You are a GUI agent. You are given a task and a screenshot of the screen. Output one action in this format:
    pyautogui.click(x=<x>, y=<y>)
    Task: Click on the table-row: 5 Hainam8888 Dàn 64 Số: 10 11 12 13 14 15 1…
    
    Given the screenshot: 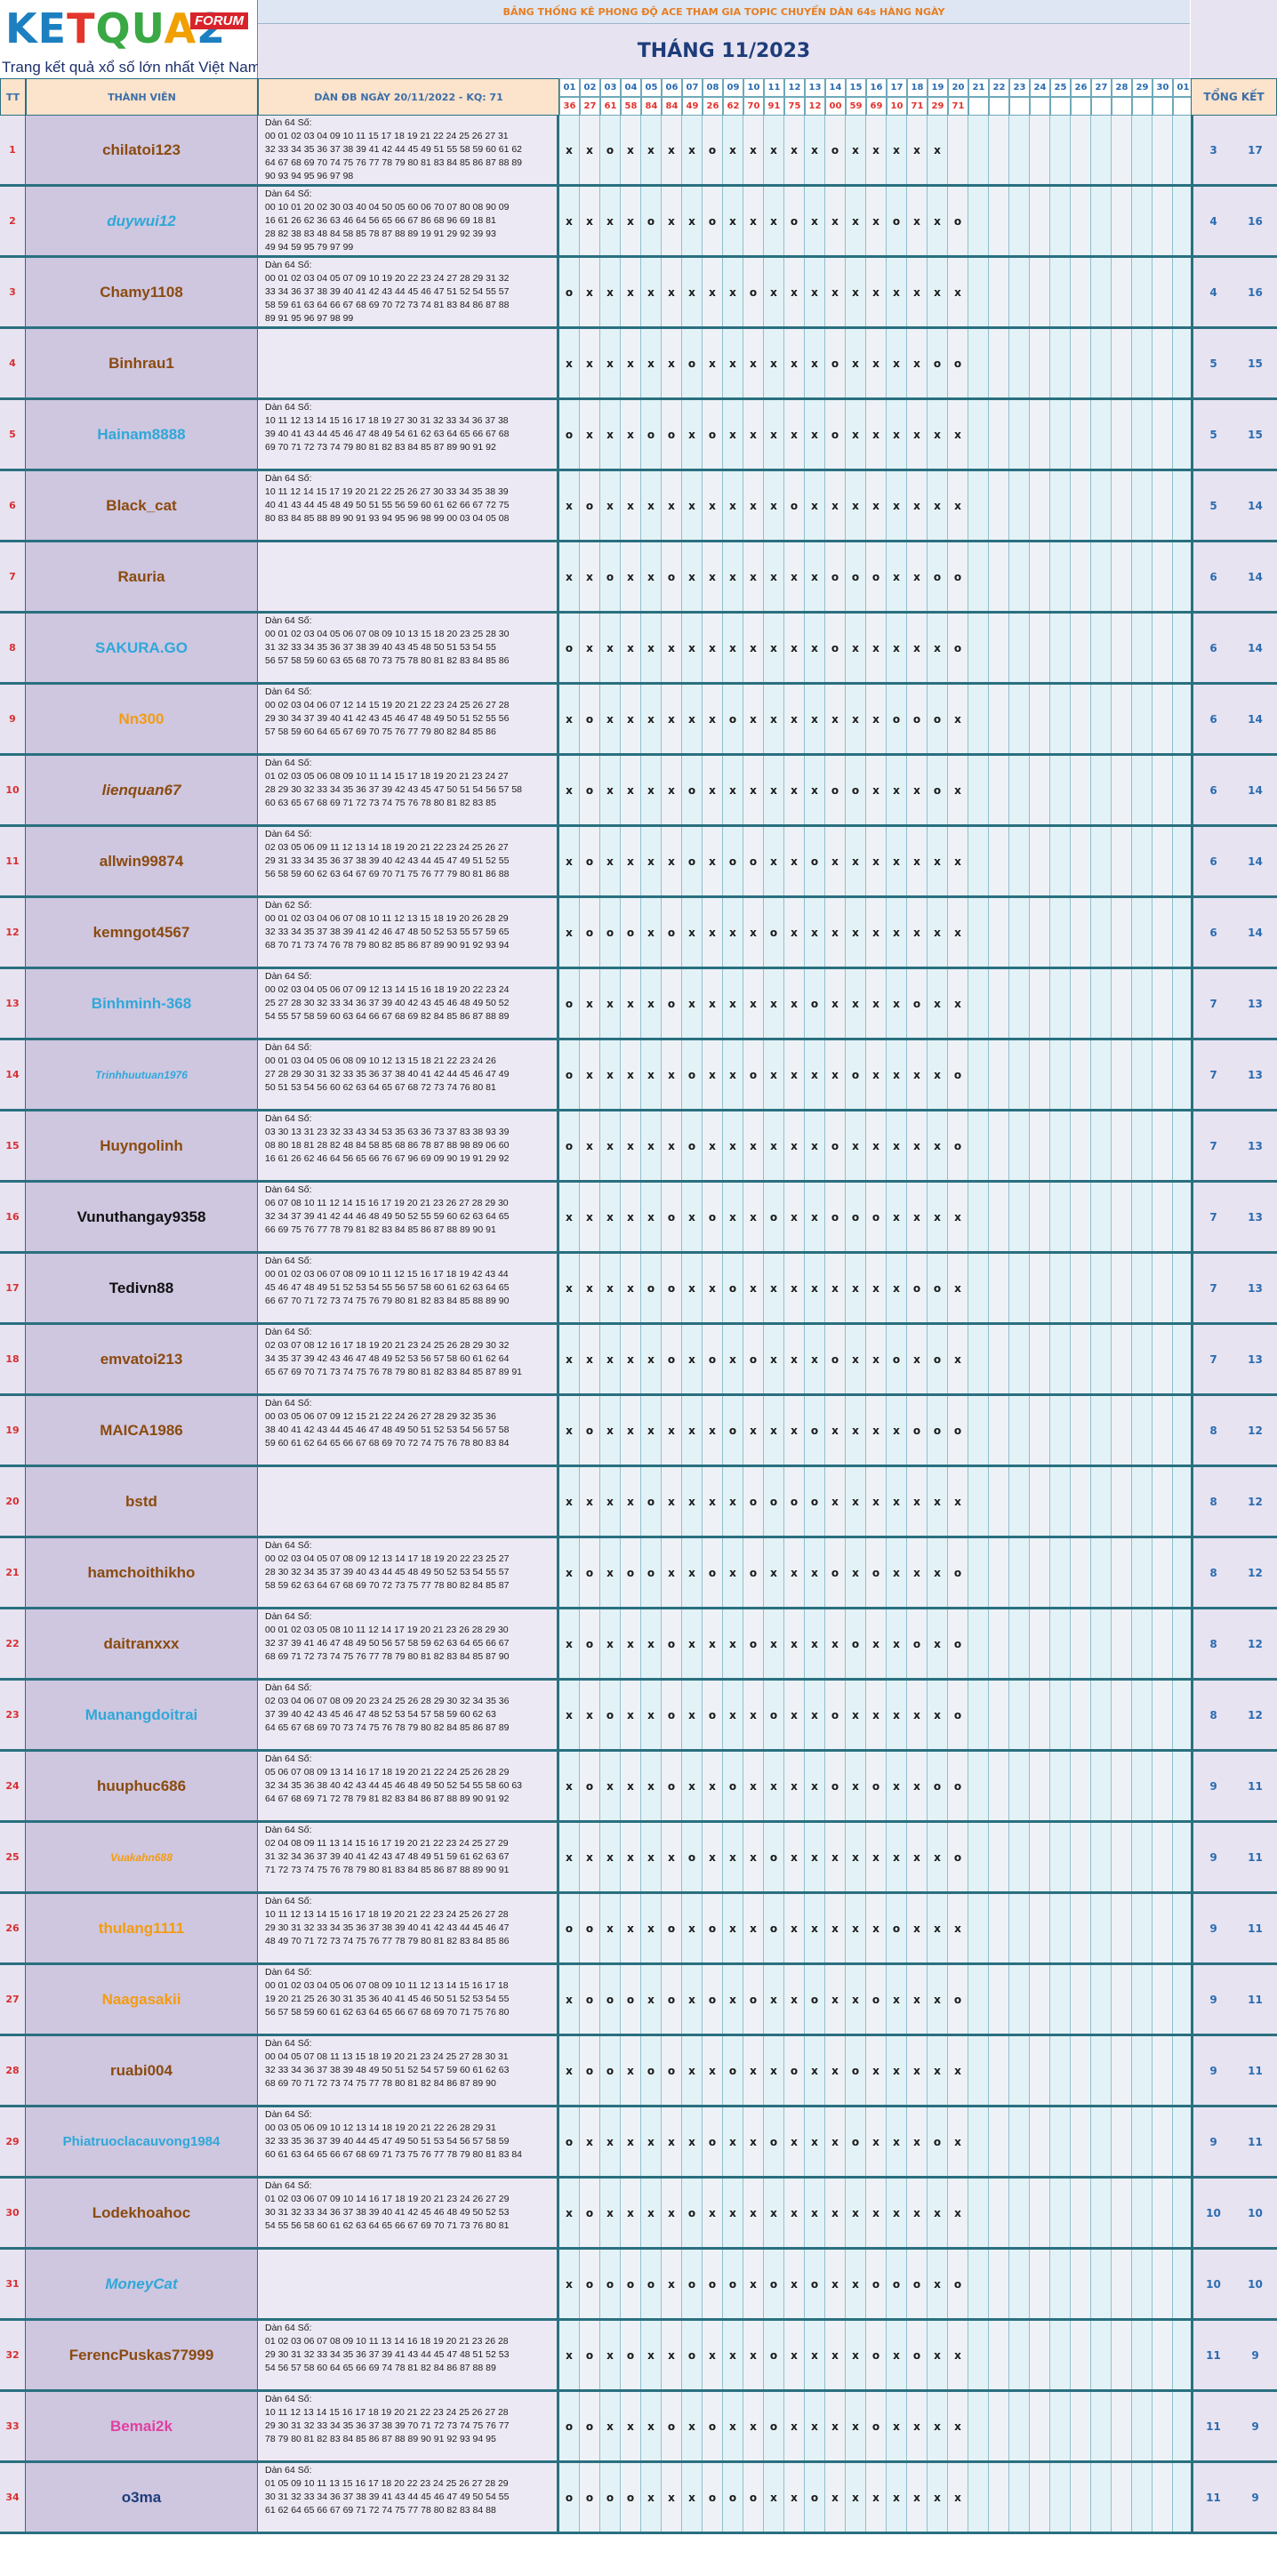 What is the action you would take?
    pyautogui.click(x=638, y=435)
    